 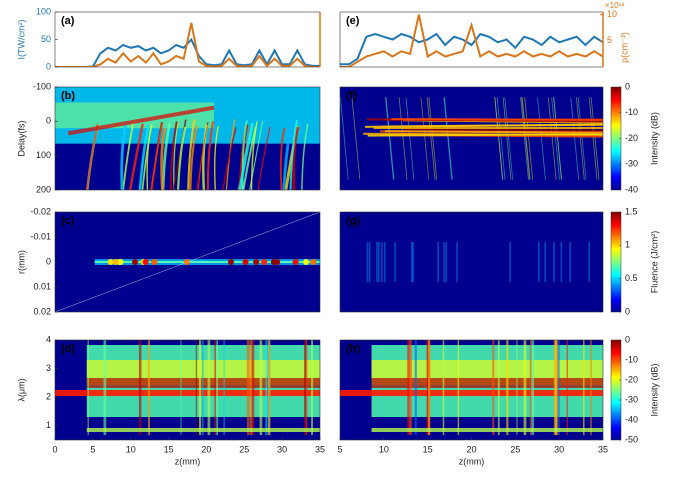 What do you see at coordinates (624, 47) in the screenshot?
I see `y2-axis-label: ρ(cm⁻³)` at bounding box center [624, 47].